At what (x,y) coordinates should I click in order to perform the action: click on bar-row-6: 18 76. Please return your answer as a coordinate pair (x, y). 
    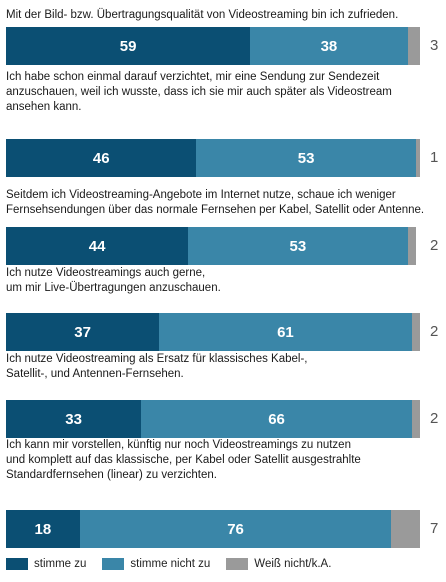
    Looking at the image, I should click on (213, 529).